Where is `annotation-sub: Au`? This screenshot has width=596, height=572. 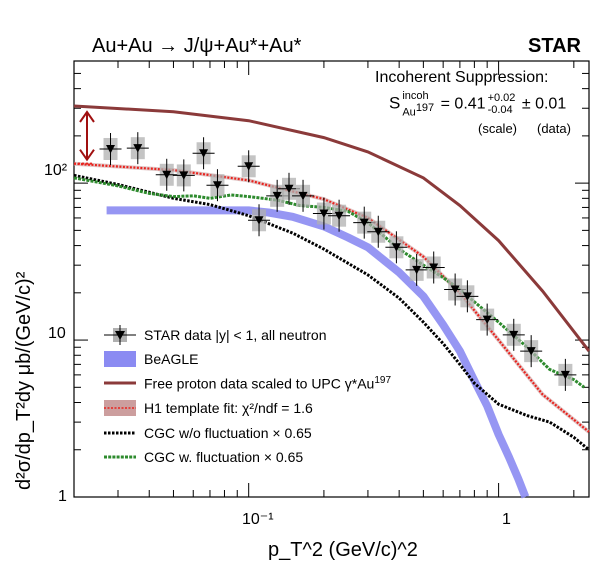
annotation-sub: Au is located at coordinates (409, 112).